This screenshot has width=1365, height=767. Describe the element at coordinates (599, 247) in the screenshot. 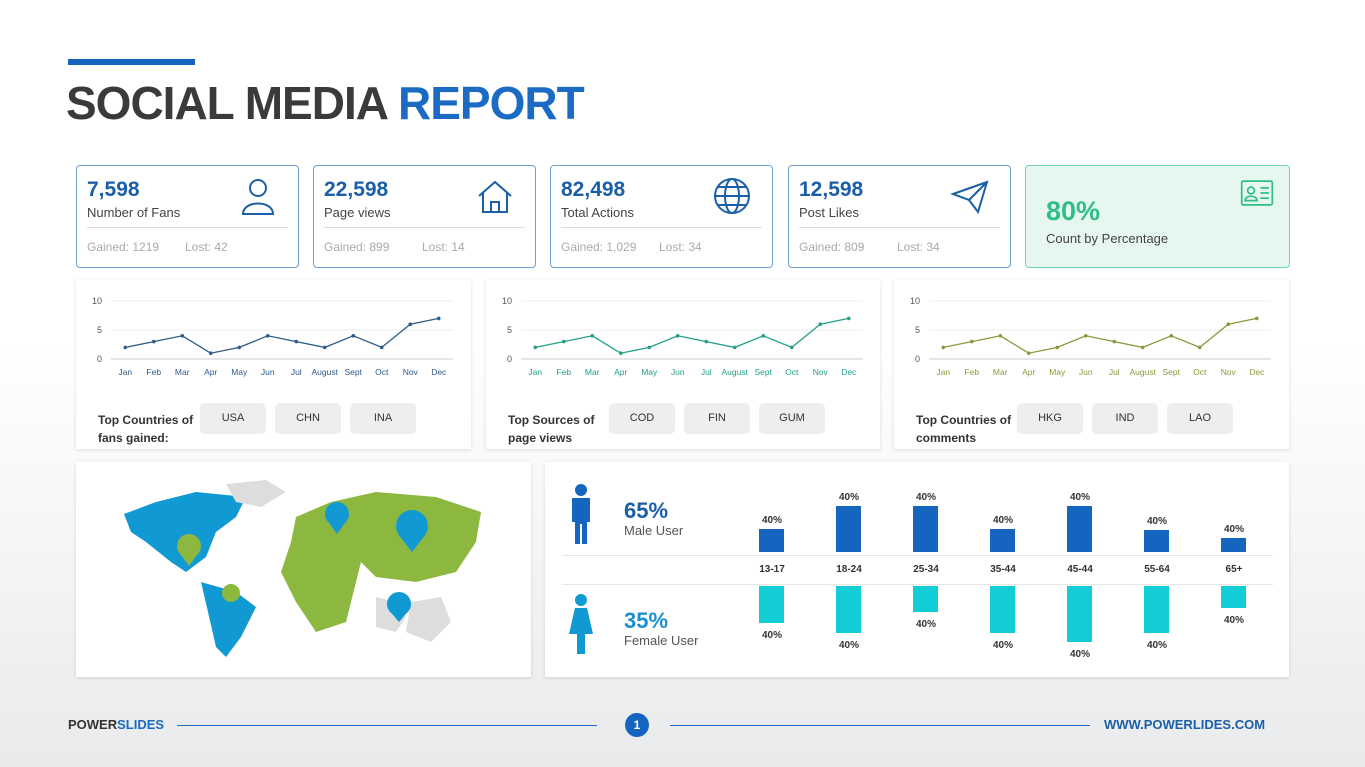

I see `gained-text: Gained: 1,029` at that location.